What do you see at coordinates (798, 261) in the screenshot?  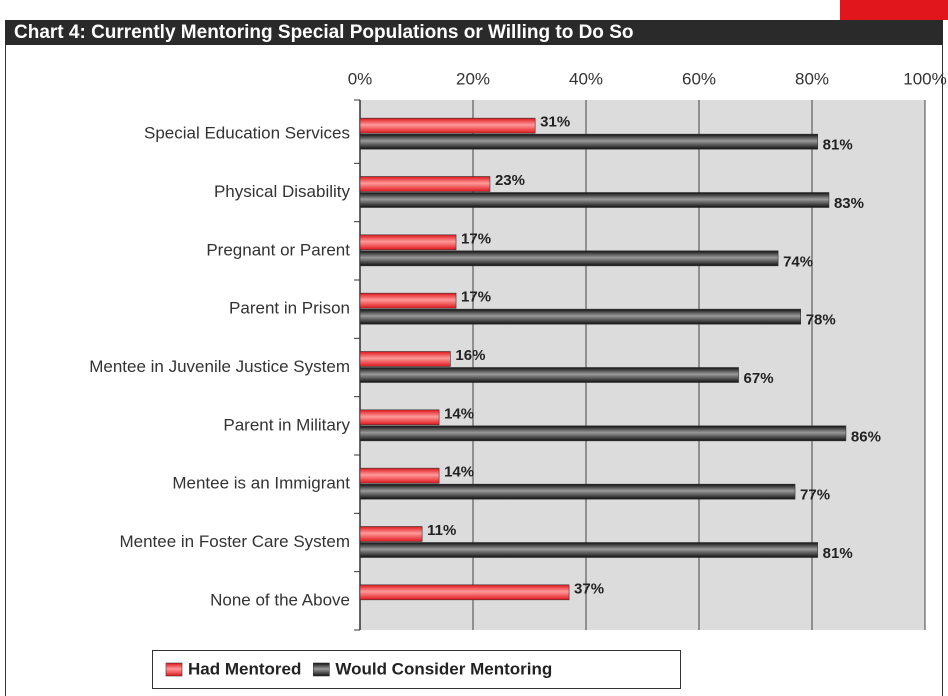 I see `data-label: 74%` at bounding box center [798, 261].